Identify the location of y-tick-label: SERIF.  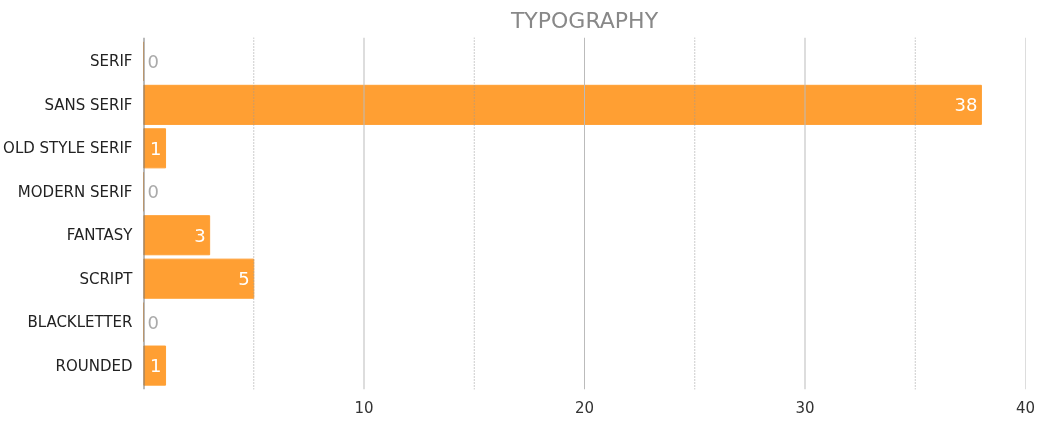
(111, 61).